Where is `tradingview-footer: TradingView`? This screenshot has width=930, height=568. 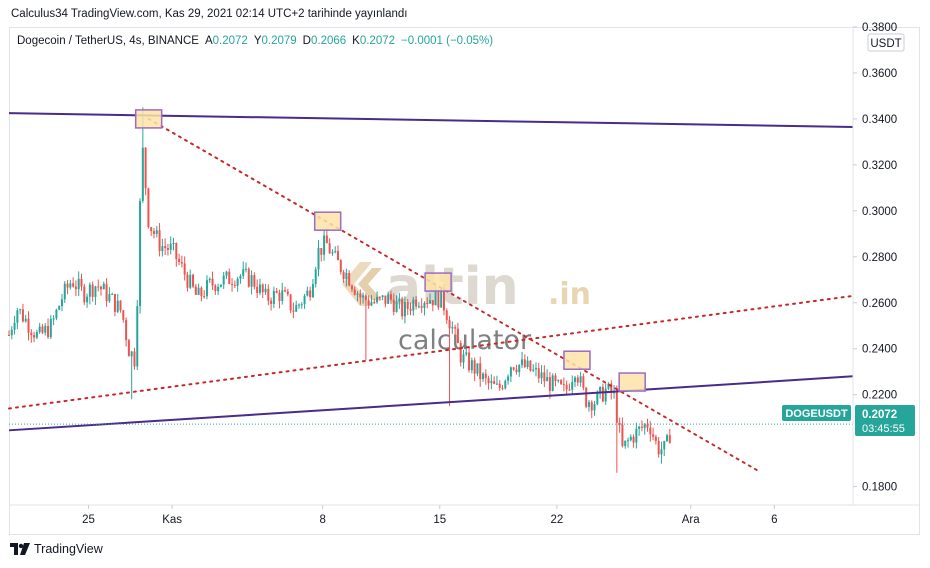
tradingview-footer: TradingView is located at coordinates (56, 549).